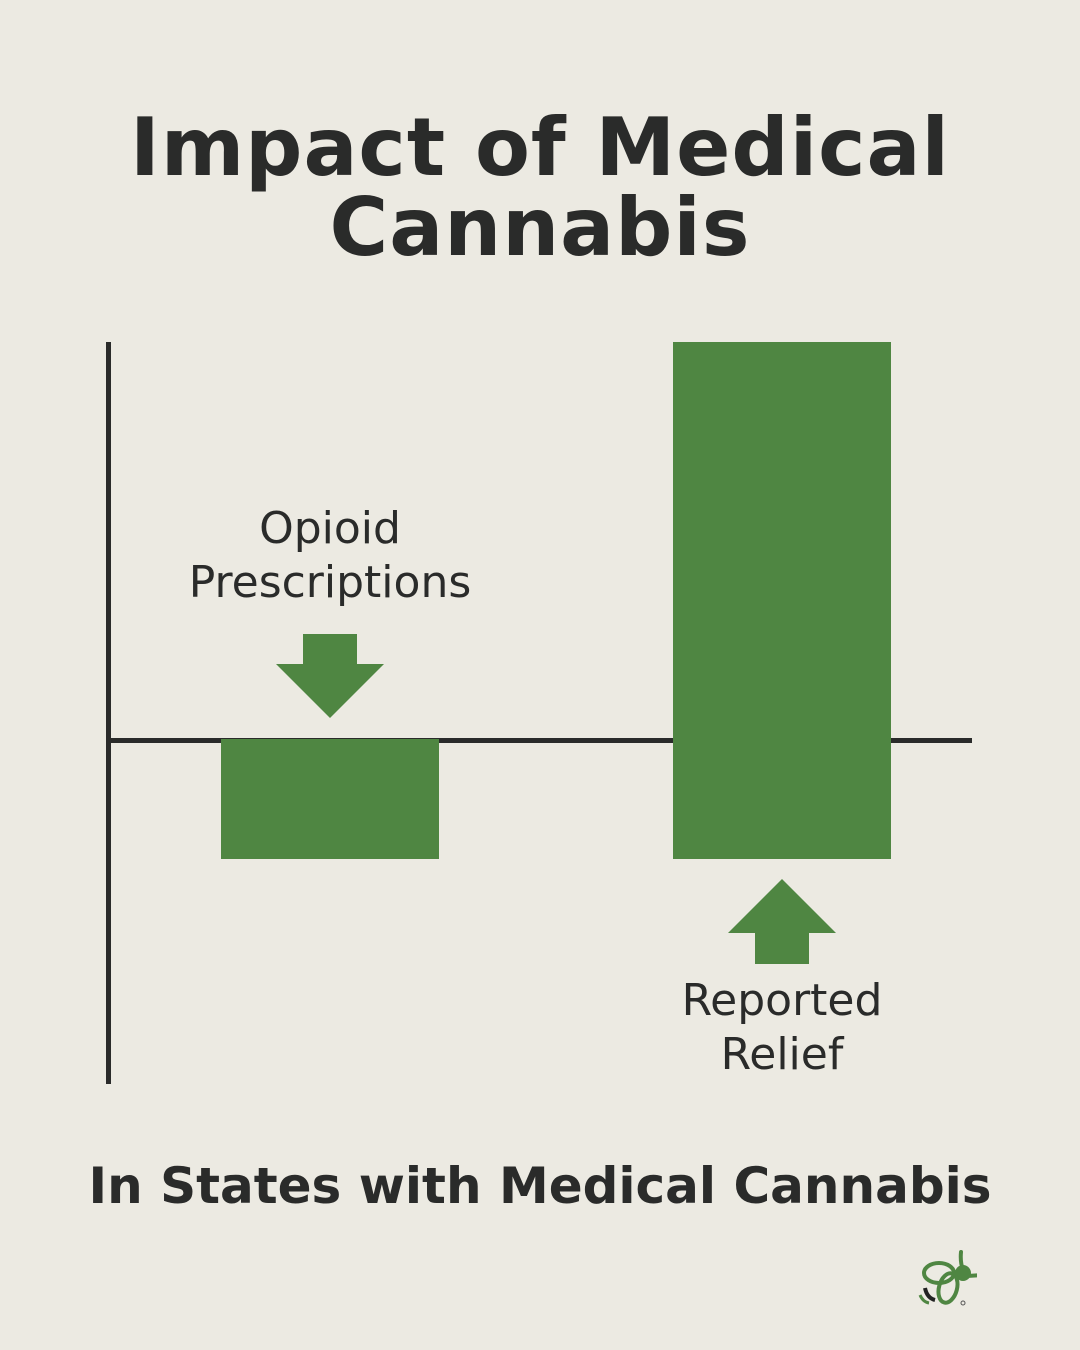 The height and width of the screenshot is (1350, 1080). I want to click on down-arrow-icon, so click(330, 676).